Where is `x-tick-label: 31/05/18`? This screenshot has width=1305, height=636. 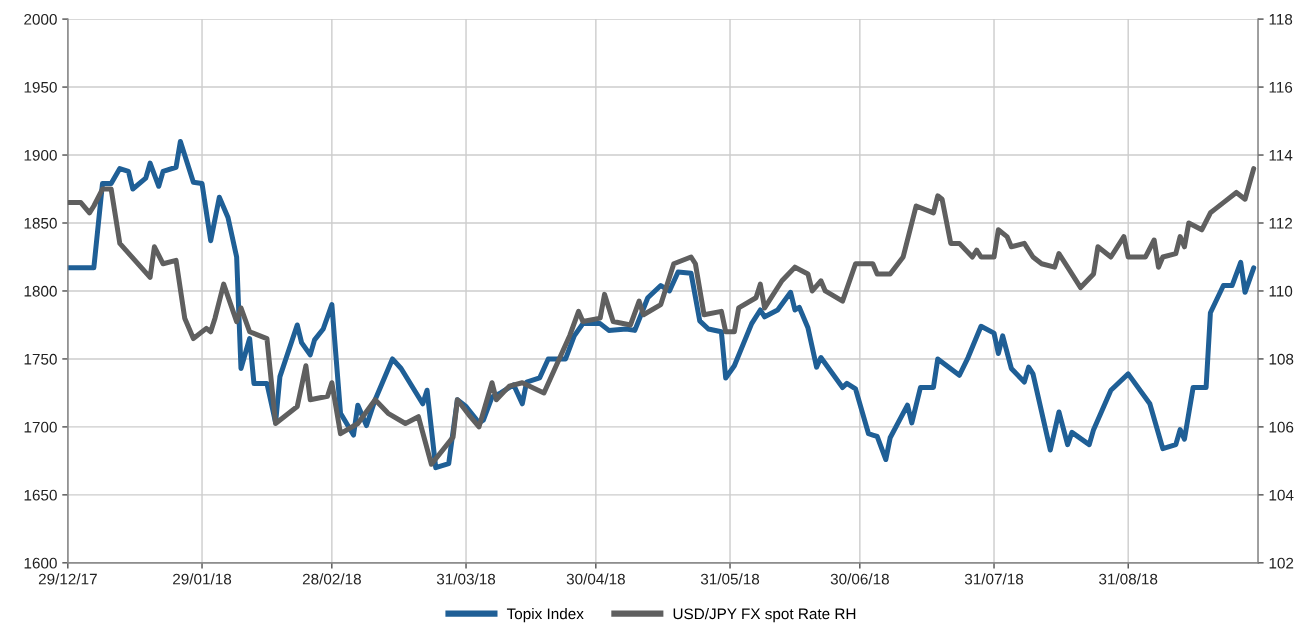
x-tick-label: 31/05/18 is located at coordinates (730, 579).